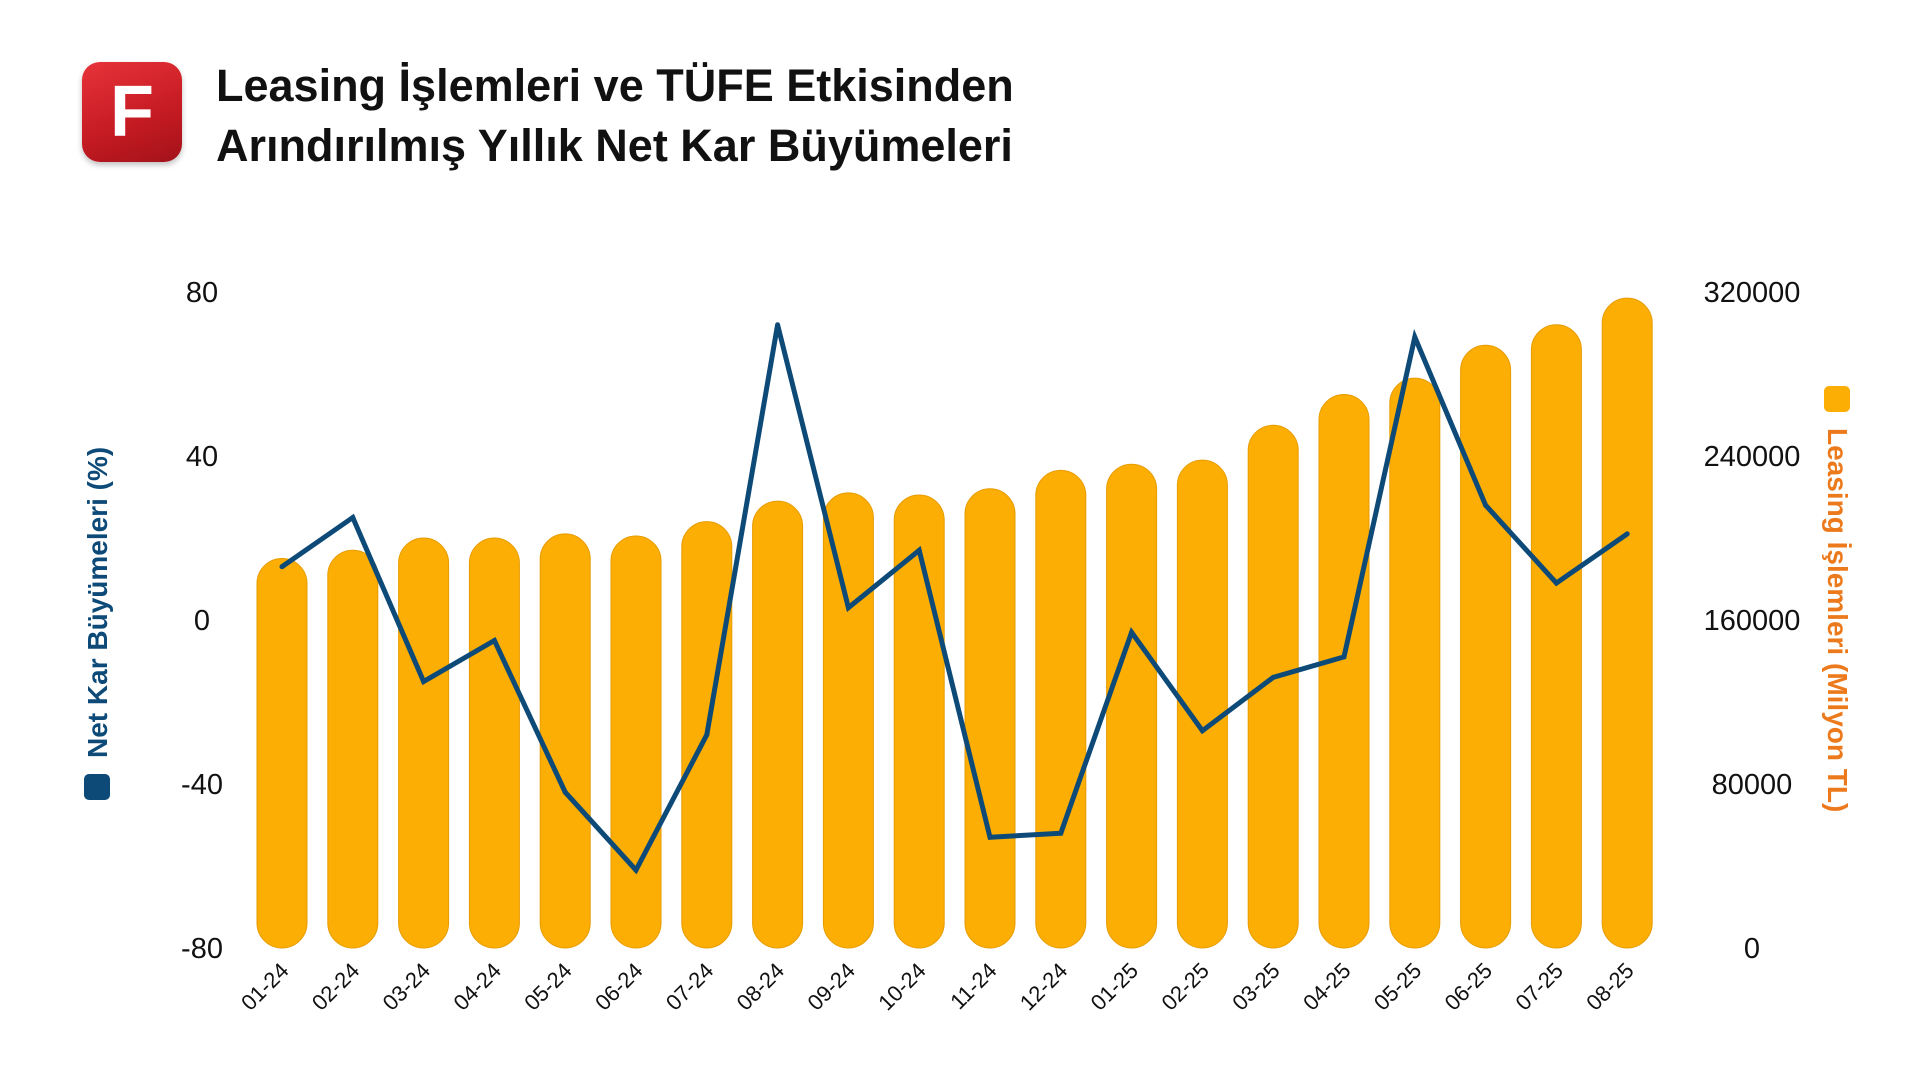 The height and width of the screenshot is (1080, 1920). I want to click on x-tick-label: 07-25, so click(1538, 986).